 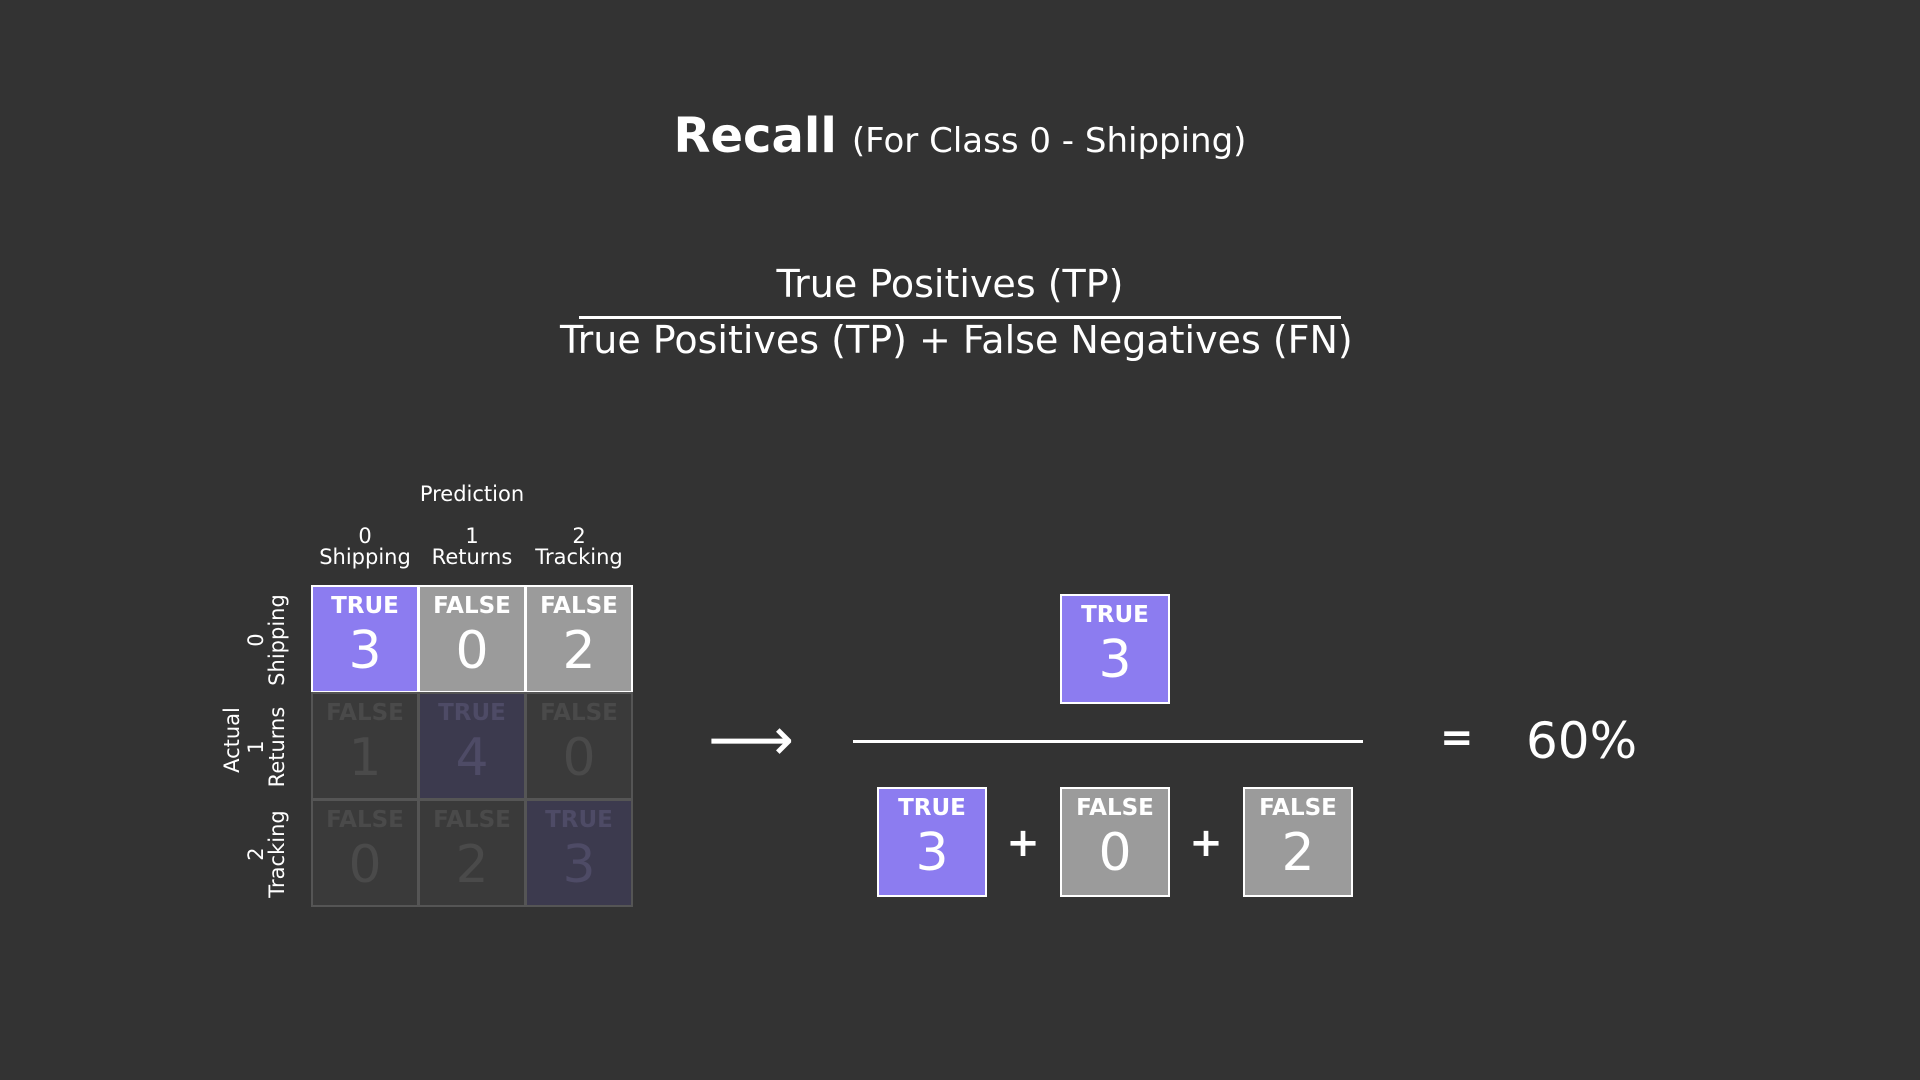 I want to click on matrix-cell-0-1: FALSE 0, so click(x=472, y=639).